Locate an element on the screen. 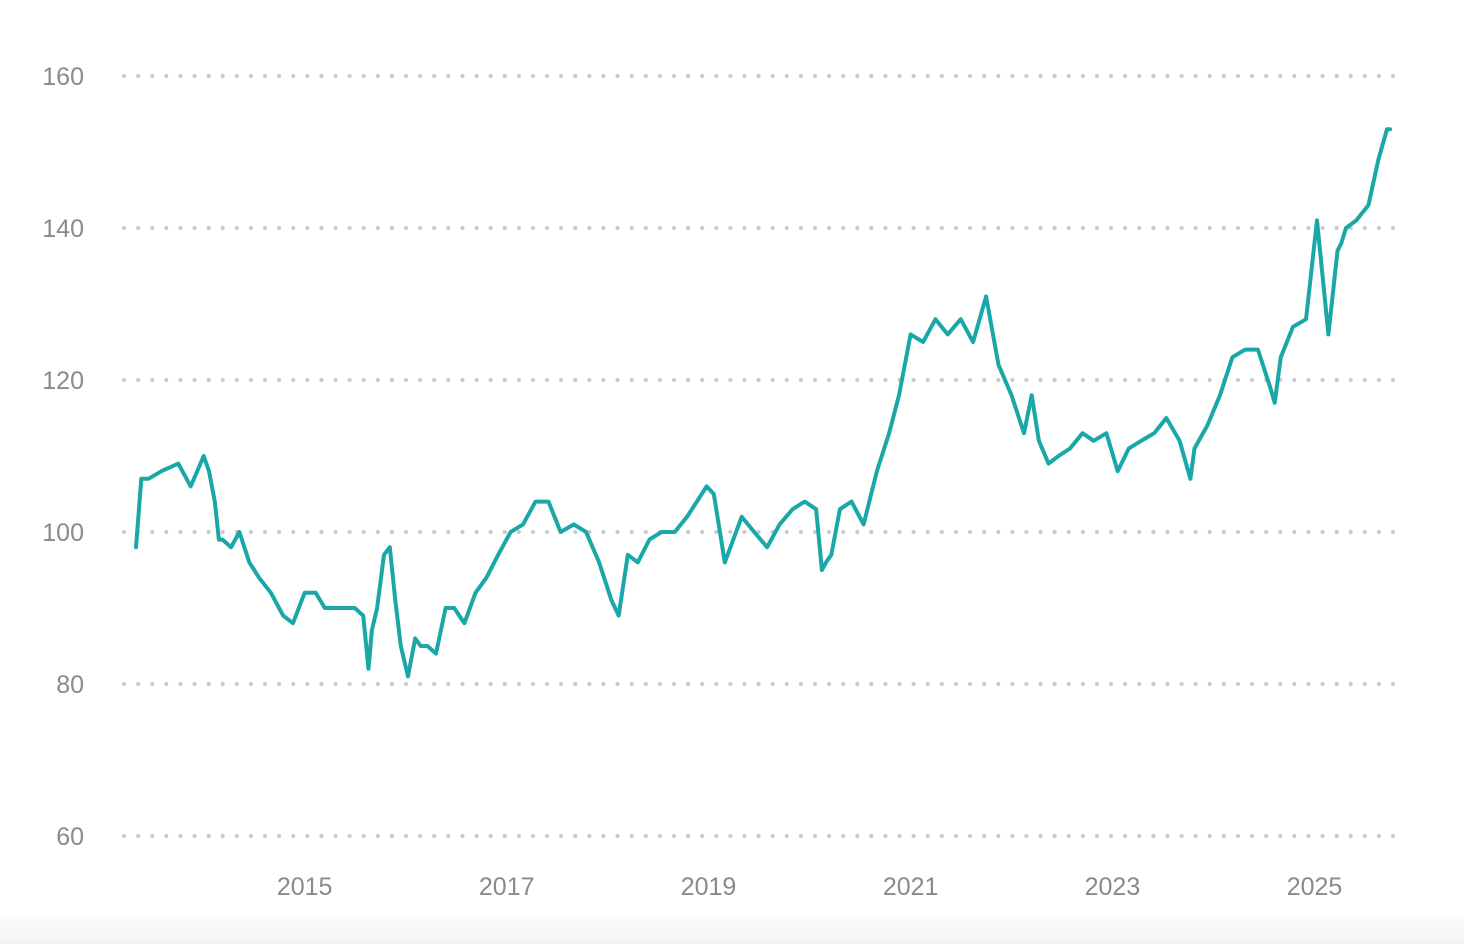 This screenshot has height=944, width=1464. y-tick-label: 100 is located at coordinates (63, 533).